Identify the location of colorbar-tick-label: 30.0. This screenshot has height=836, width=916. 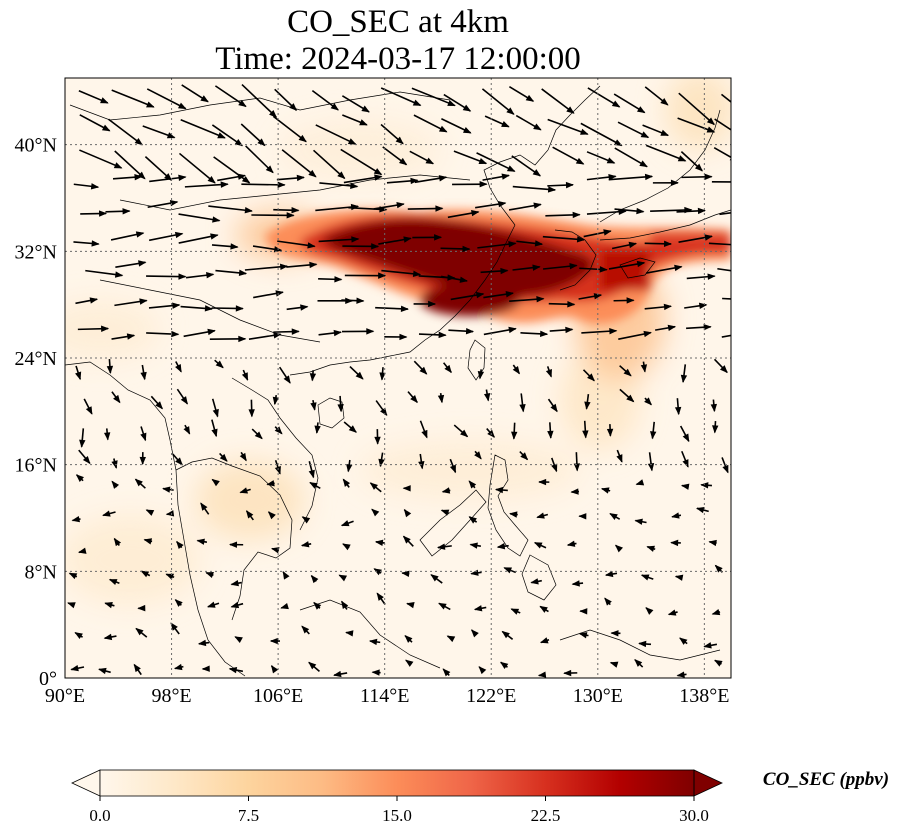
(694, 815).